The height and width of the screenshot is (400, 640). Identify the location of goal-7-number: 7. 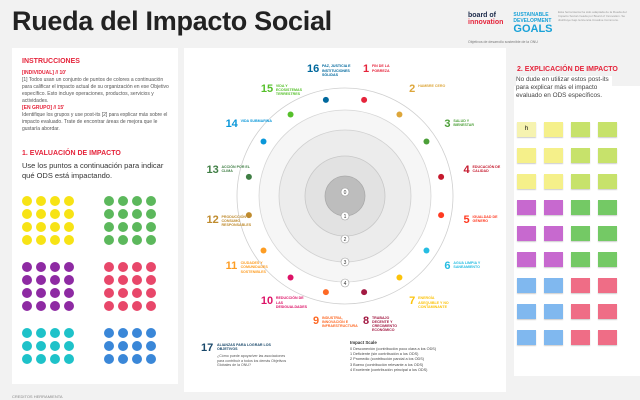
(412, 301).